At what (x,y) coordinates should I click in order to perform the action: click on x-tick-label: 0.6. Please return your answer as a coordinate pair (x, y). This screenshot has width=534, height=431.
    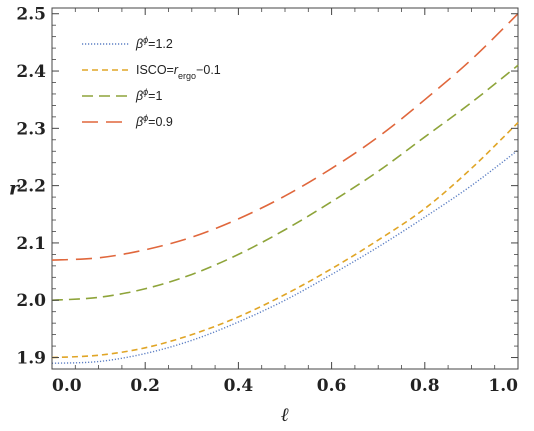
    Looking at the image, I should click on (332, 386).